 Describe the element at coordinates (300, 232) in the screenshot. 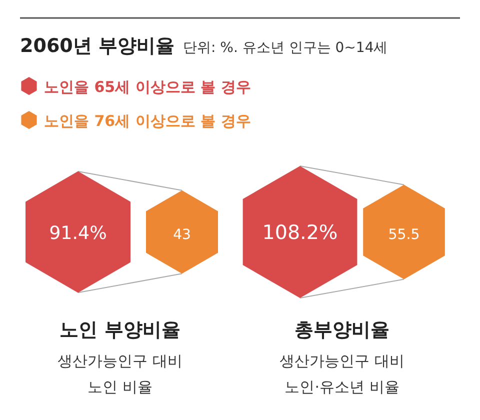

I see `data-label: 108.2%` at that location.